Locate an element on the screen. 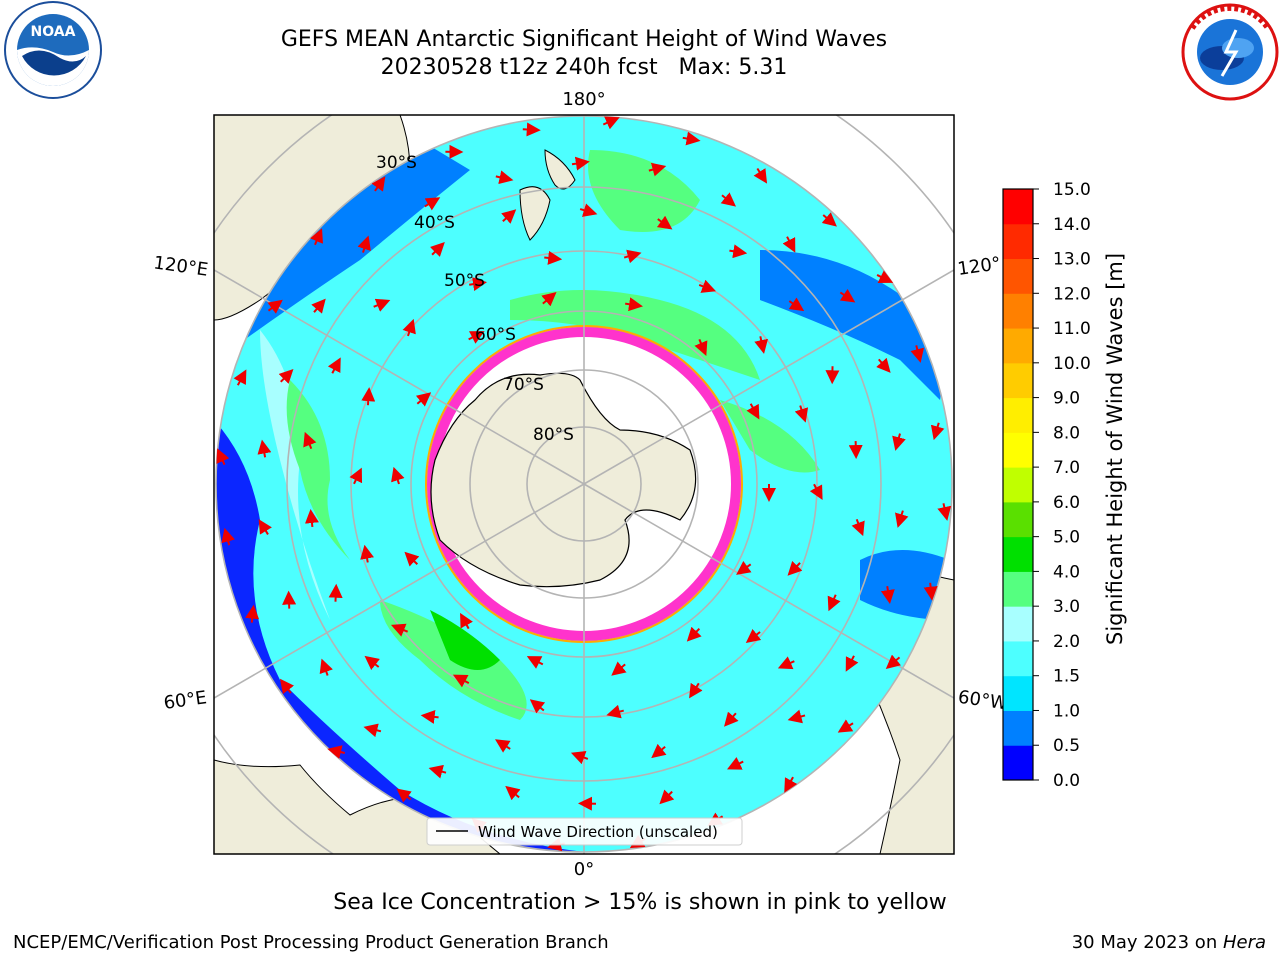 The width and height of the screenshot is (1280, 960). lat-label-80s: 80°S is located at coordinates (553, 435).